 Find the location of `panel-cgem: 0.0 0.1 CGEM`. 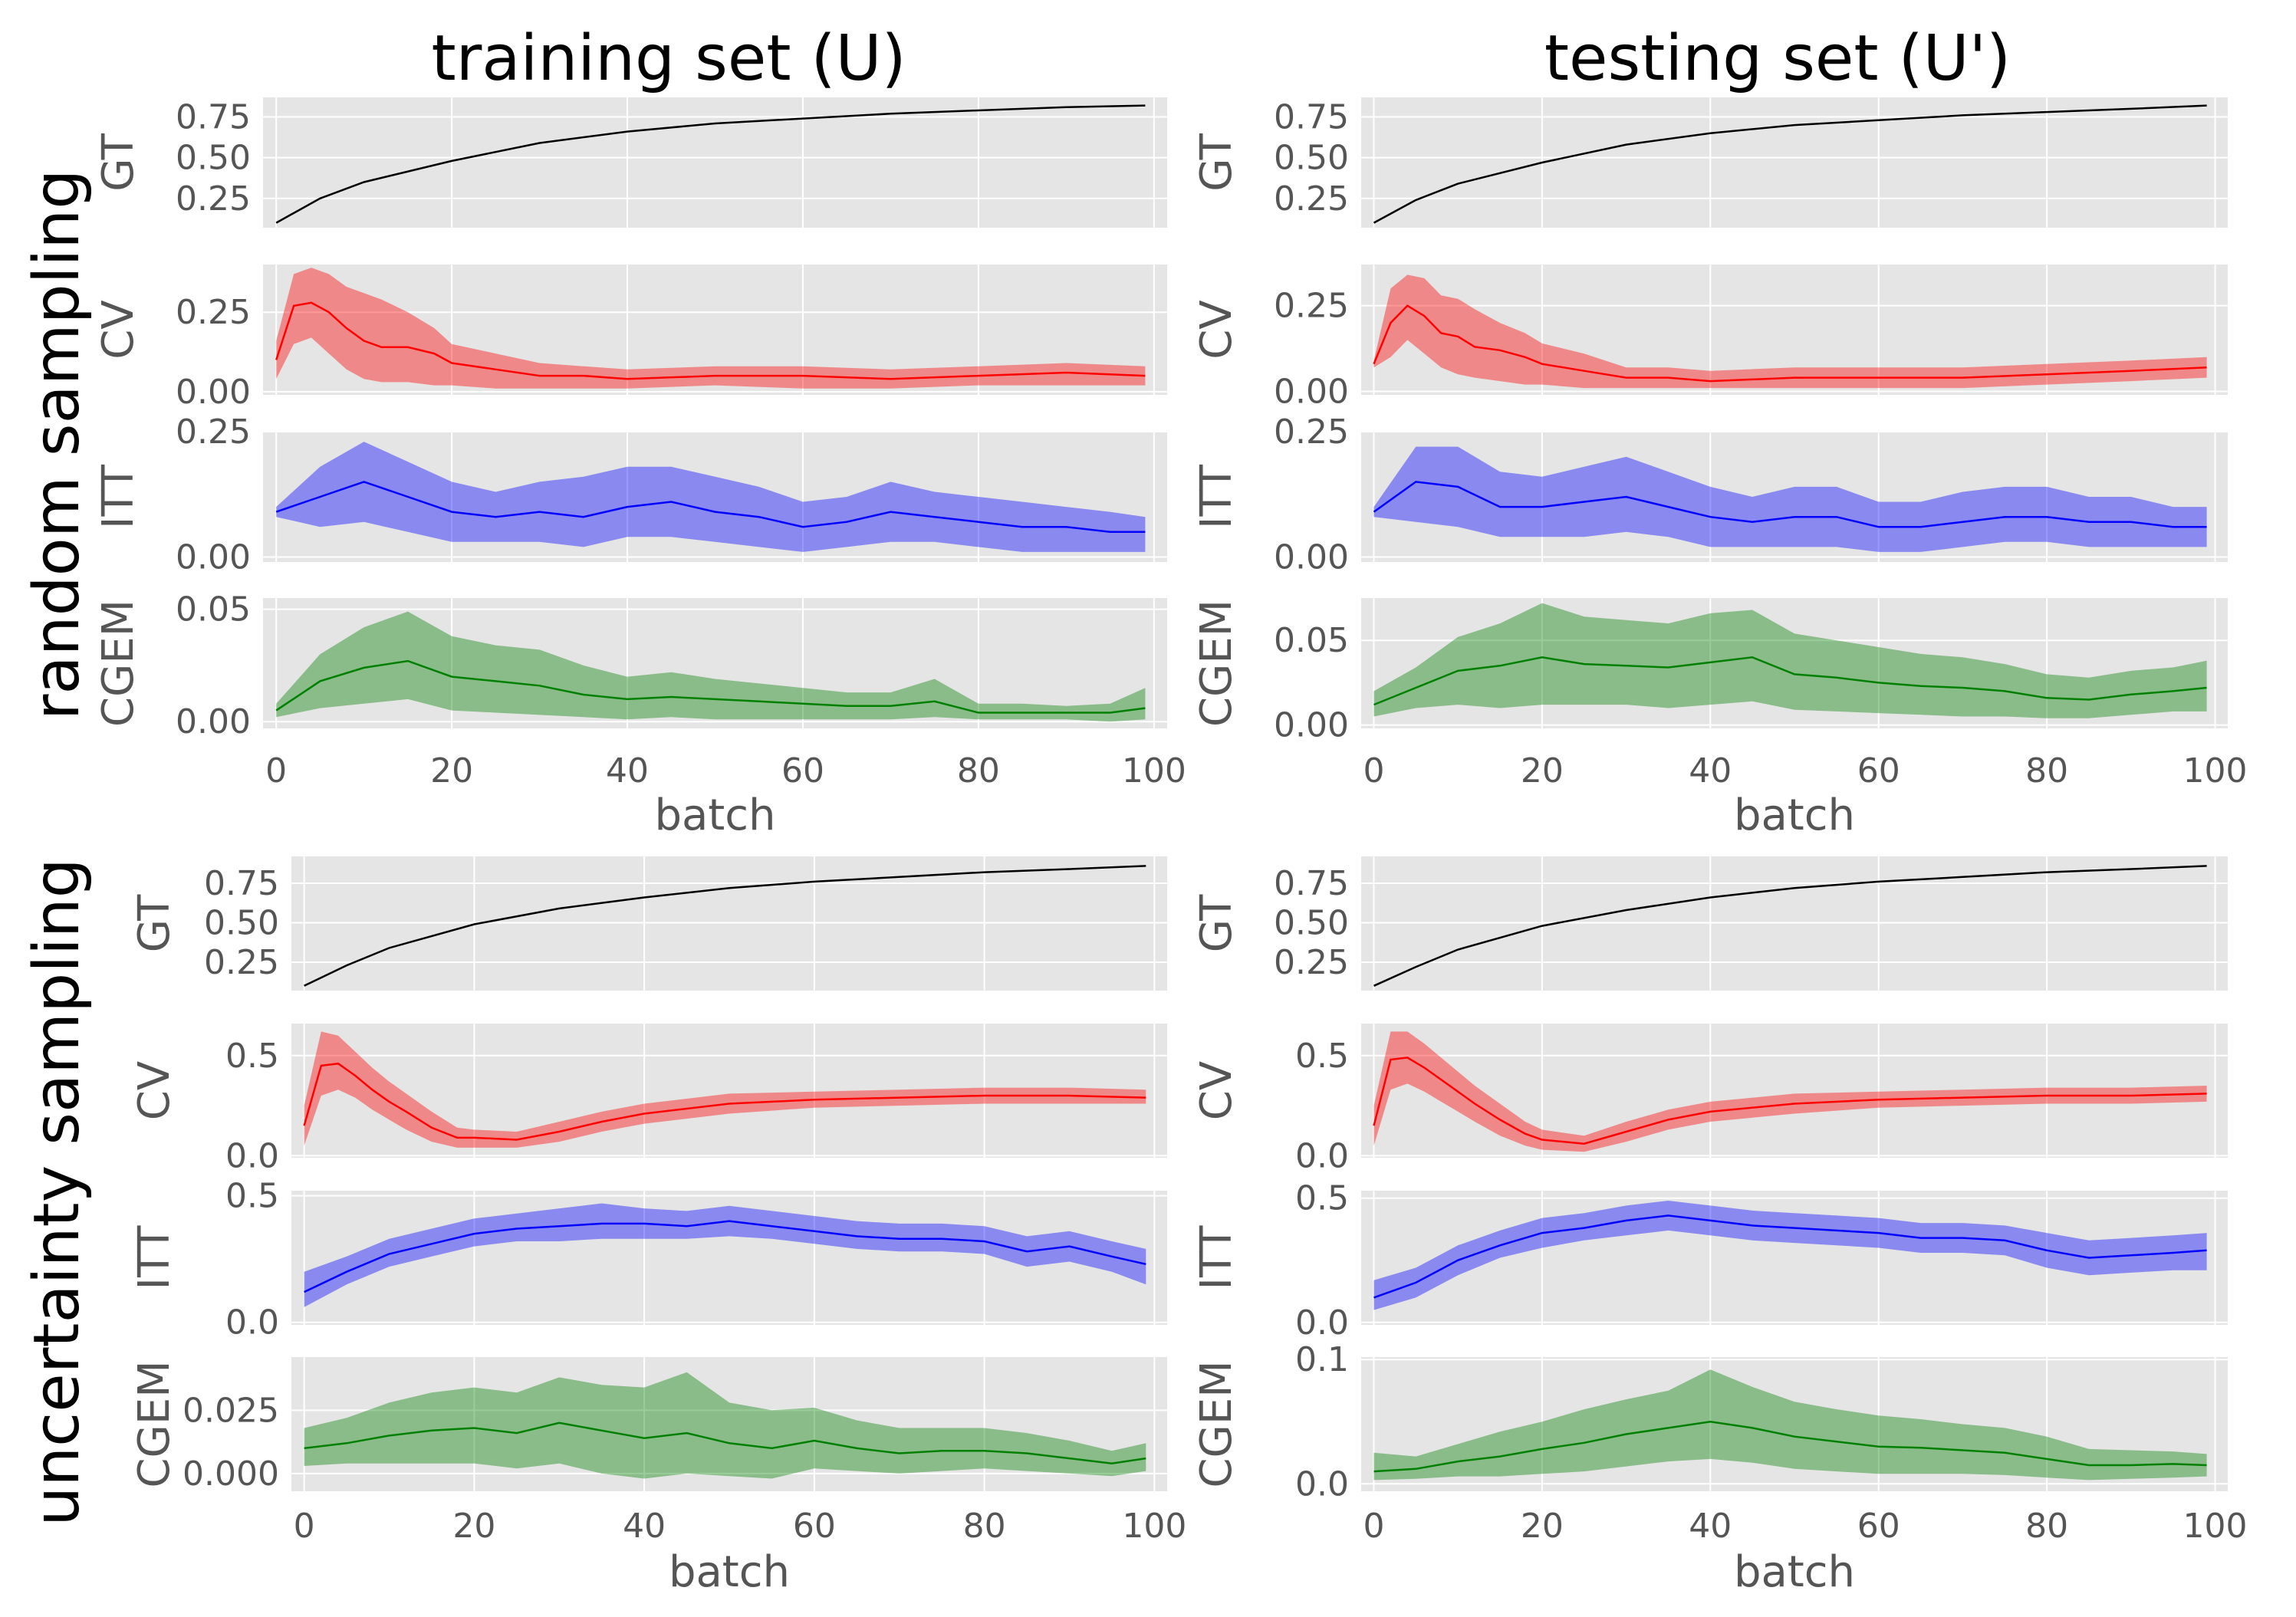

panel-cgem: 0.0 0.1 CGEM is located at coordinates (1710, 1422).